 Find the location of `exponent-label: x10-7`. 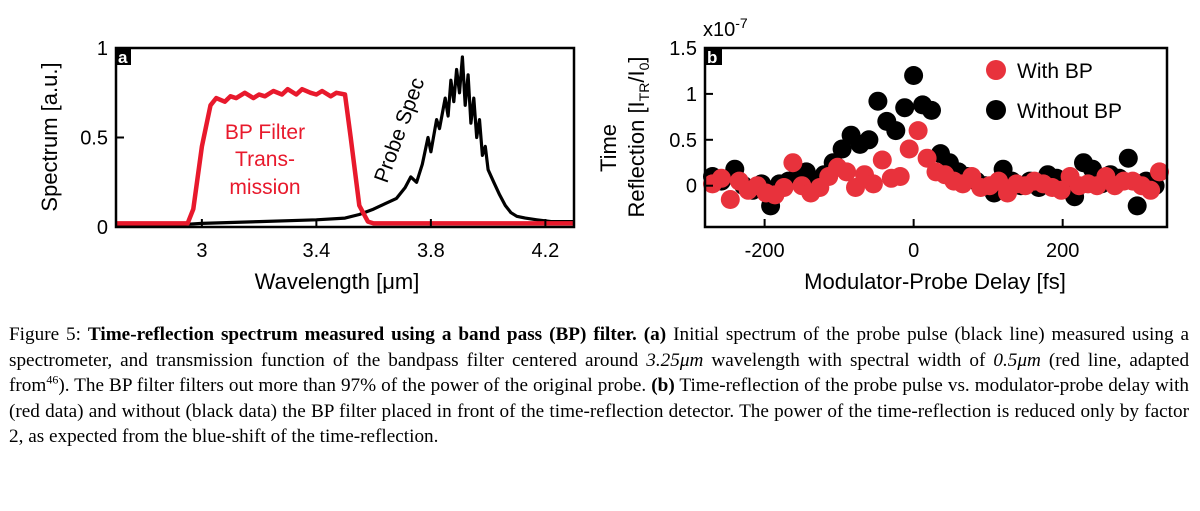

exponent-label: x10-7 is located at coordinates (725, 28).